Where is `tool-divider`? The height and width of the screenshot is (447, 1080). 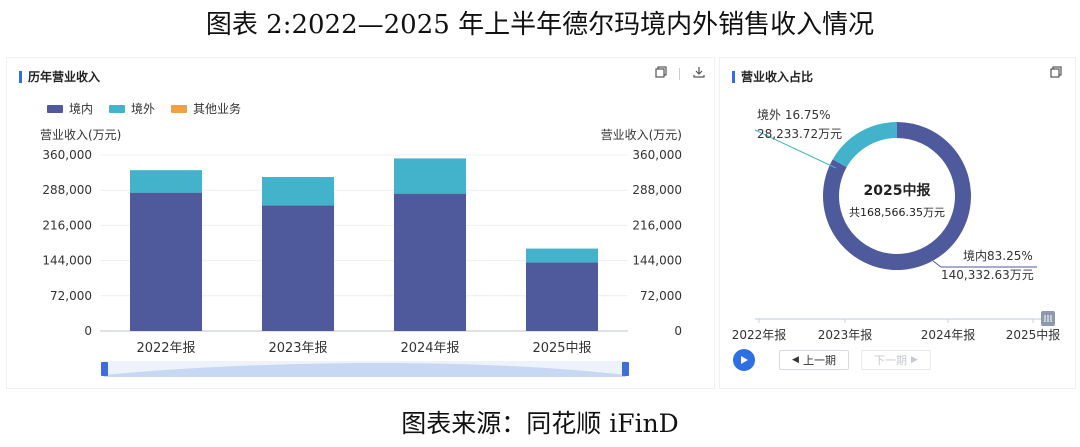
tool-divider is located at coordinates (679, 74).